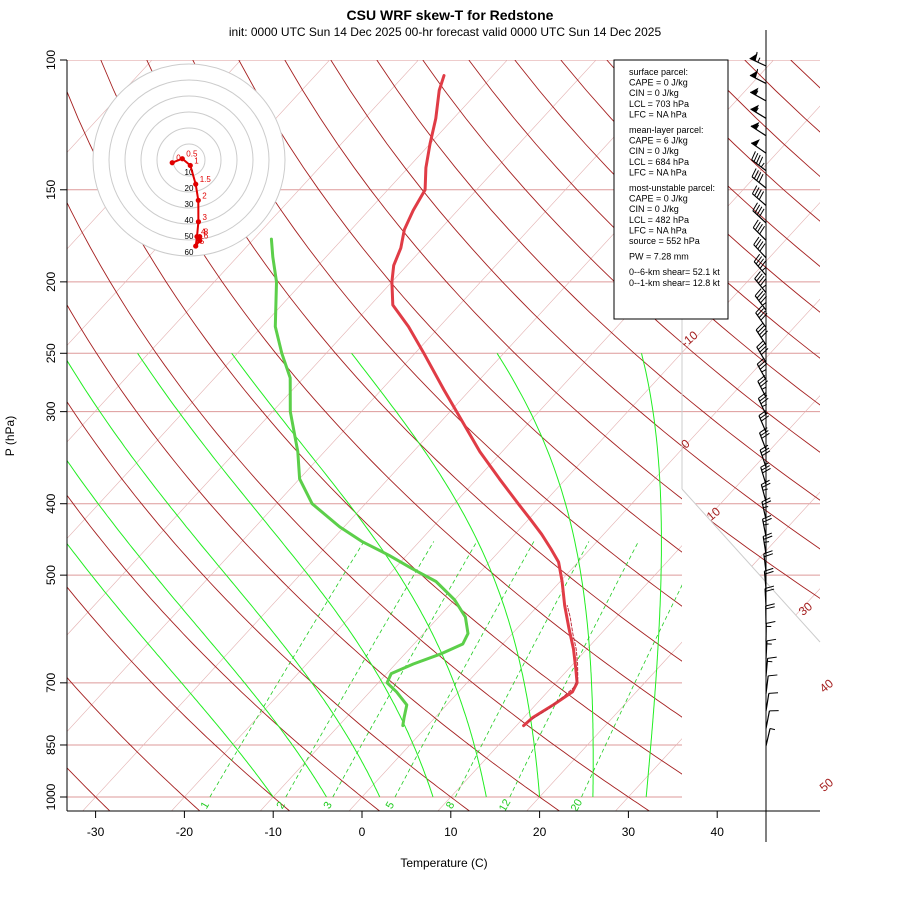 Image resolution: width=900 pixels, height=900 pixels. What do you see at coordinates (51, 683) in the screenshot?
I see `y-tick-label: 700` at bounding box center [51, 683].